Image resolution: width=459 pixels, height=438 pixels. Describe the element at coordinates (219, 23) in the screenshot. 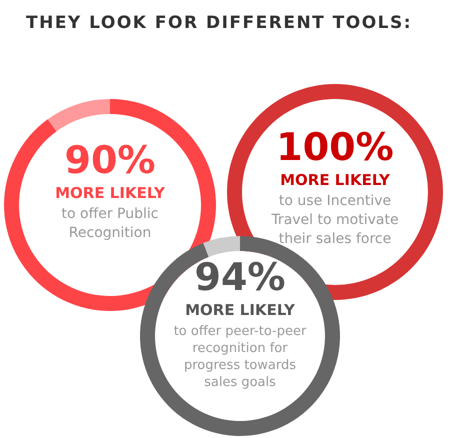

I see `text: THEY LOOK FOR DIFFERENT TOOLS:` at that location.